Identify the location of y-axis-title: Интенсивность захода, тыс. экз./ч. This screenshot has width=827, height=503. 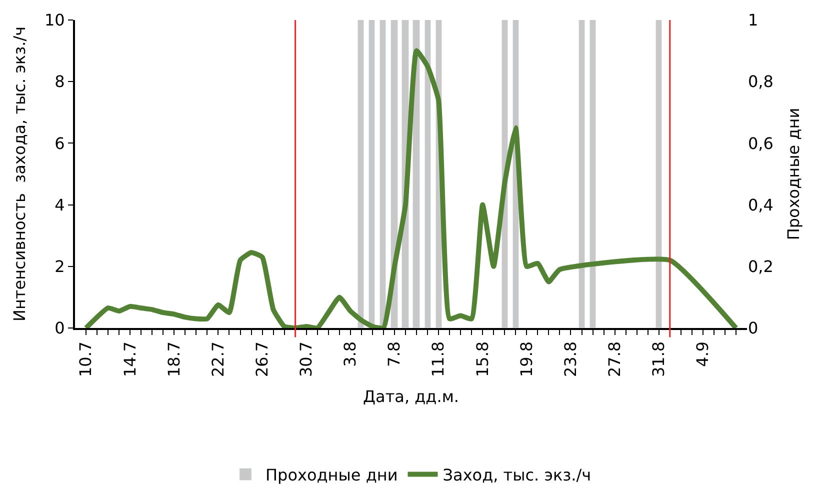
(19, 174).